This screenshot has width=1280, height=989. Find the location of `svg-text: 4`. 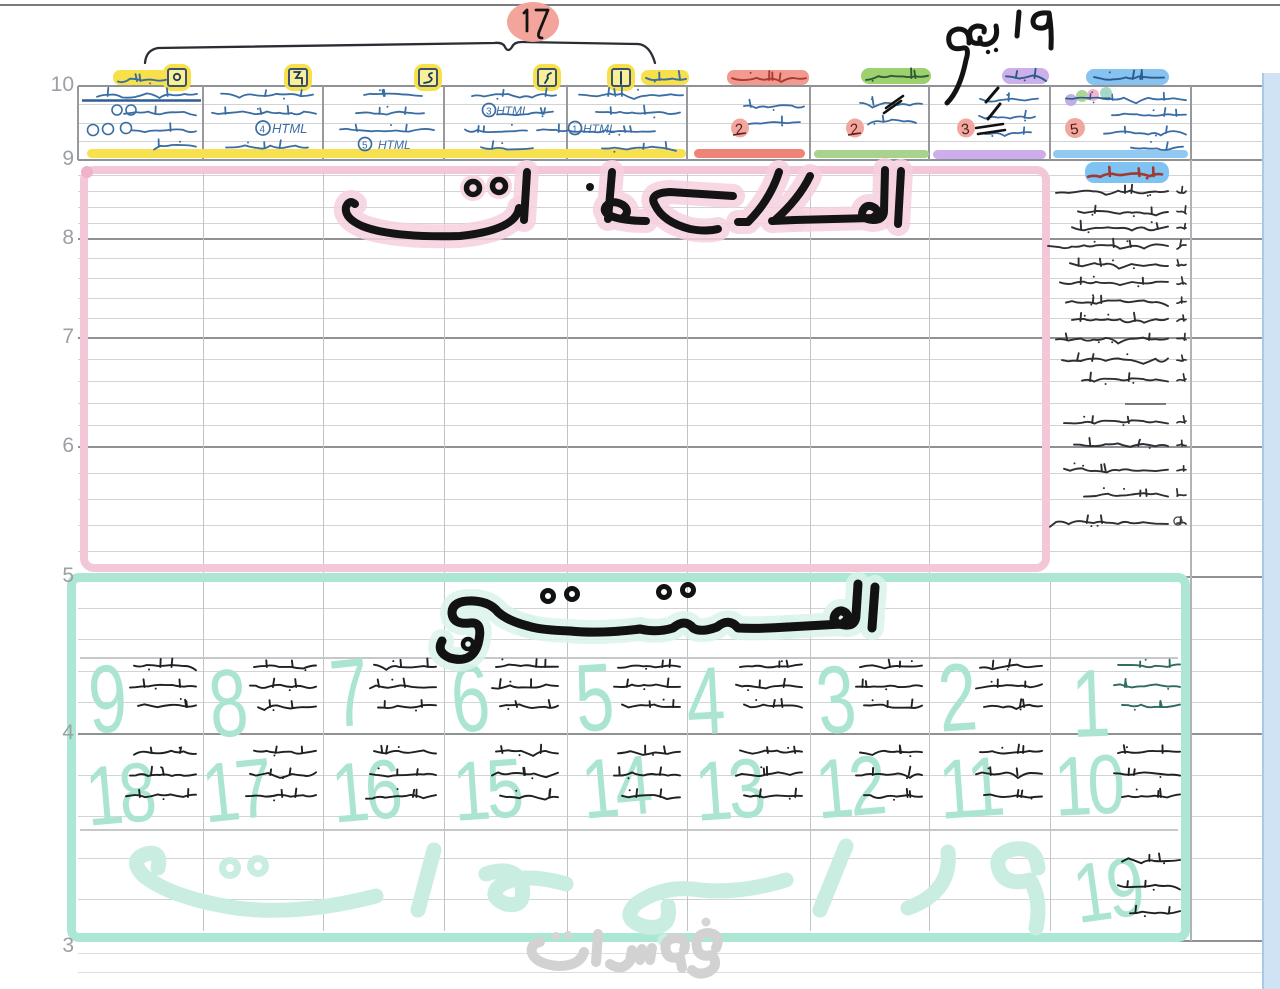

svg-text: 4 is located at coordinates (263, 130).